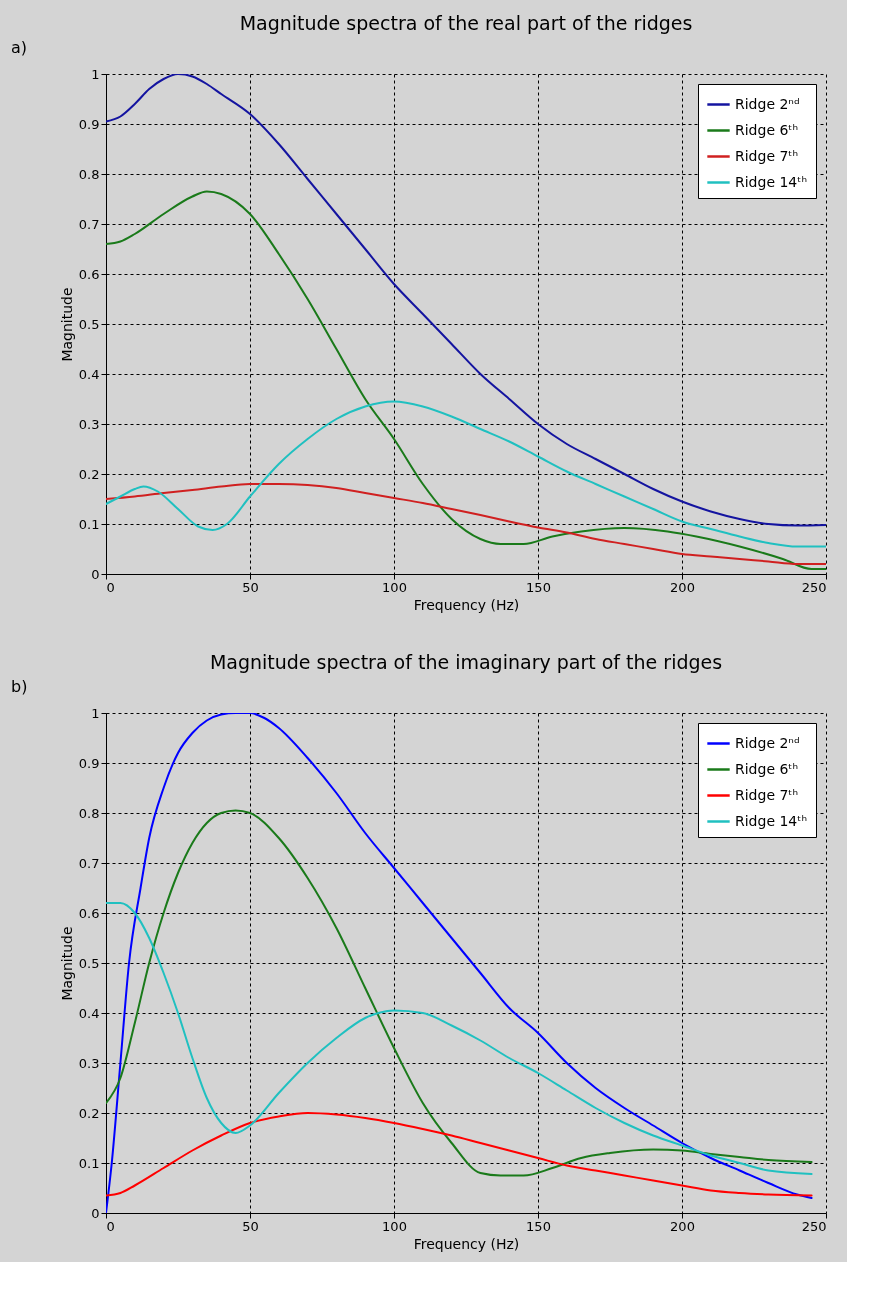  Describe the element at coordinates (466, 23) in the screenshot. I see `chart-title: Magnitude spectra of the real part of the ridges` at that location.